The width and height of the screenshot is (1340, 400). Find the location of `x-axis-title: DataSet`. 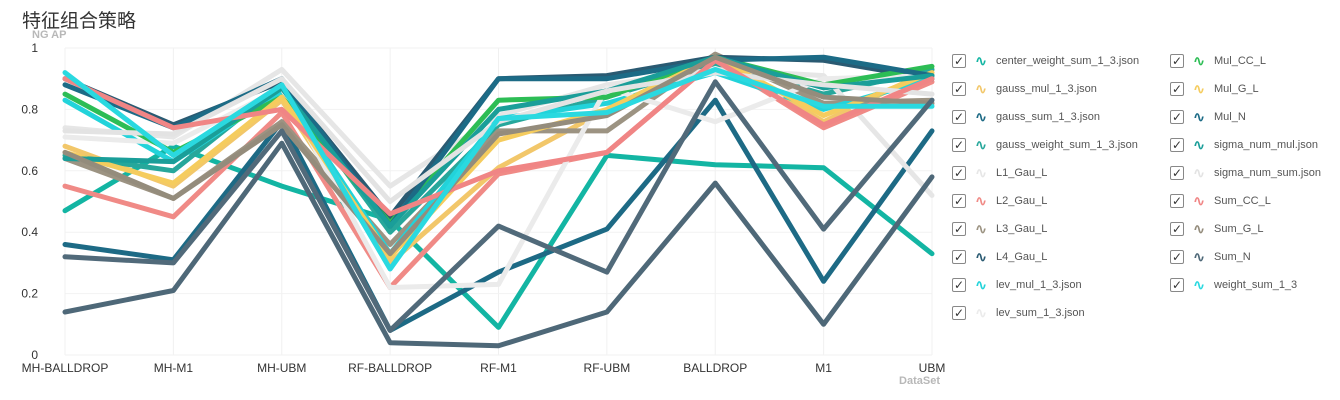

x-axis-title: DataSet is located at coordinates (919, 381).